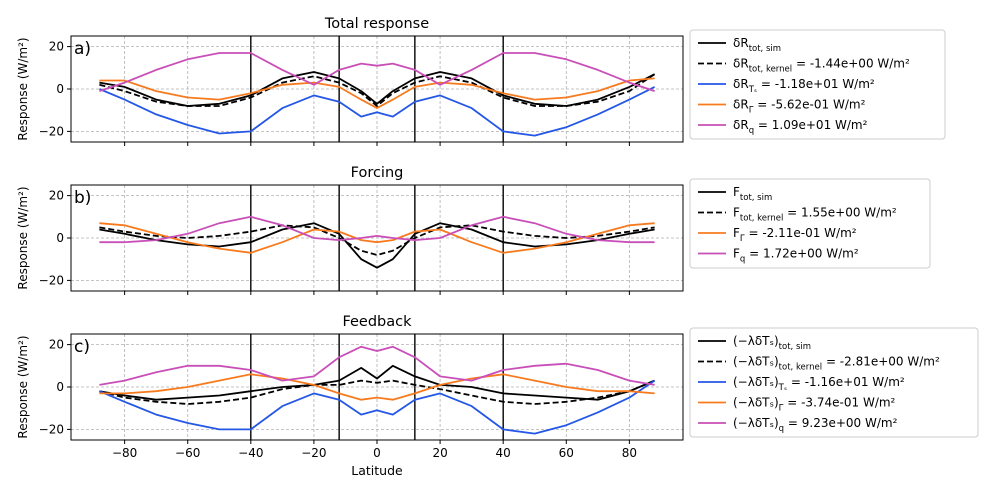 This screenshot has width=993, height=497. I want to click on legend-entry: Ftot, sim, so click(752, 194).